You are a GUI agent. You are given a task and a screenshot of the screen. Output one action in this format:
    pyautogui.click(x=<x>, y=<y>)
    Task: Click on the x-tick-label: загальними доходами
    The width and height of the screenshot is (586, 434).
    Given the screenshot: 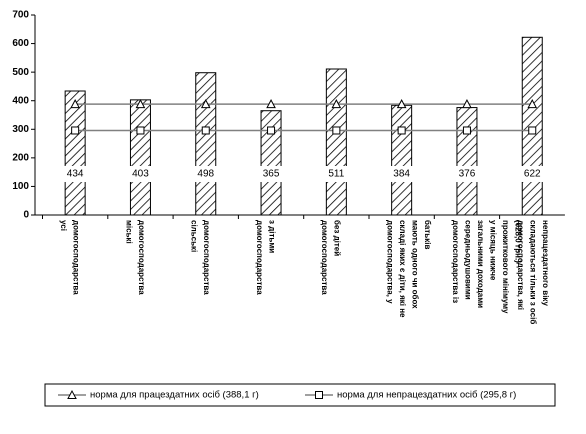 What is the action you would take?
    pyautogui.click(x=480, y=264)
    